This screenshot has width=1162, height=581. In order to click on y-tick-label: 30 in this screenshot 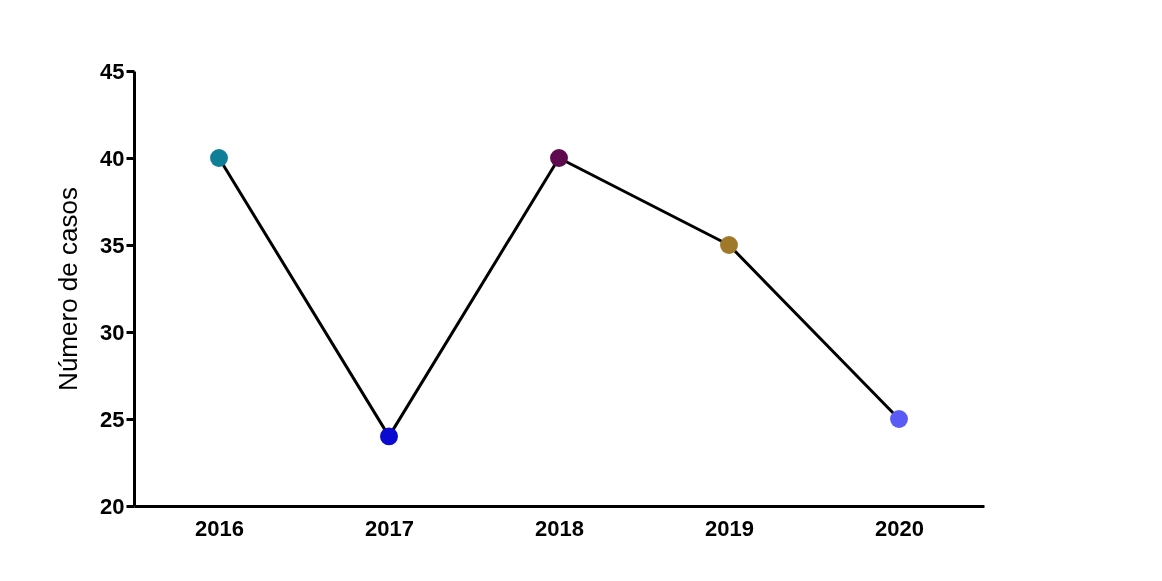, I will do `click(112, 332)`.